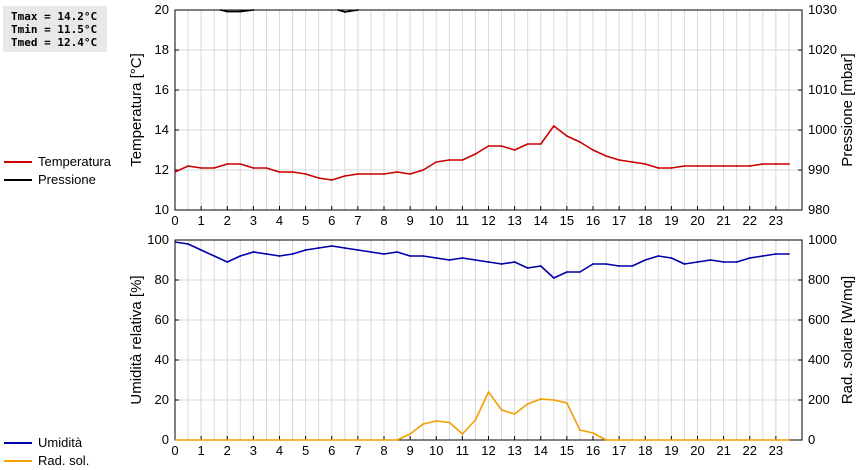 The width and height of the screenshot is (860, 470). Describe the element at coordinates (279, 450) in the screenshot. I see `x-tick-label: 4` at that location.